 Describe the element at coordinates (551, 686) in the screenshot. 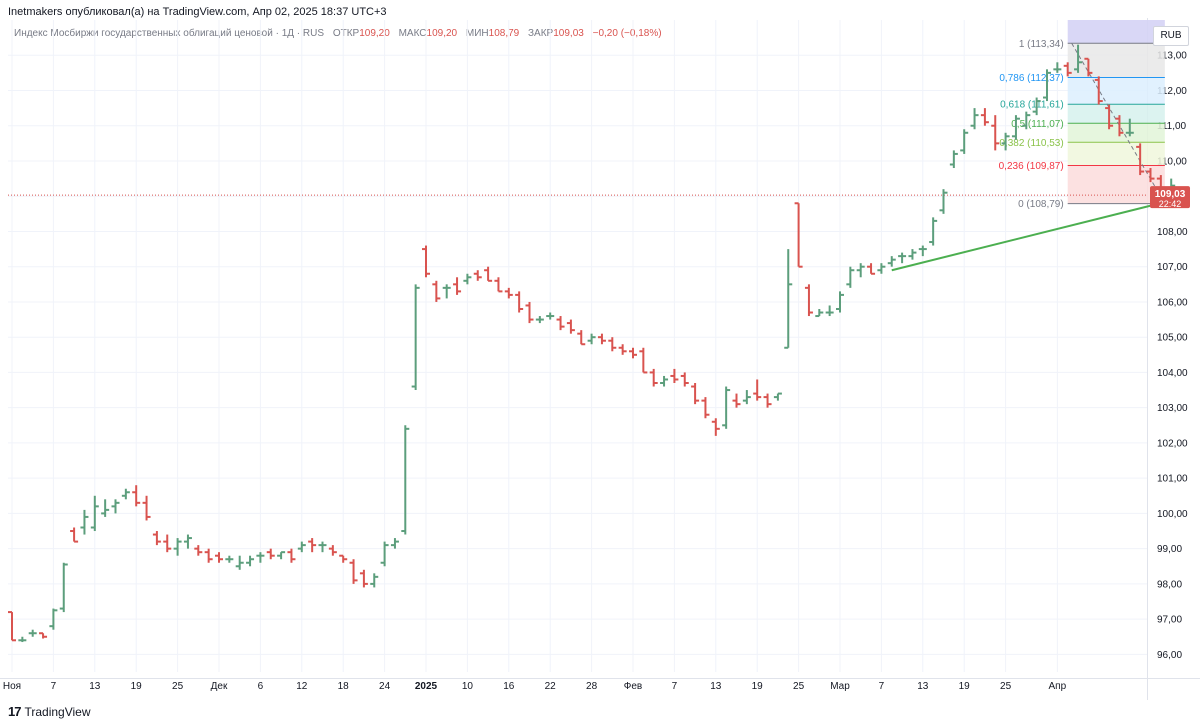

I see `x-tick-label: 22` at that location.